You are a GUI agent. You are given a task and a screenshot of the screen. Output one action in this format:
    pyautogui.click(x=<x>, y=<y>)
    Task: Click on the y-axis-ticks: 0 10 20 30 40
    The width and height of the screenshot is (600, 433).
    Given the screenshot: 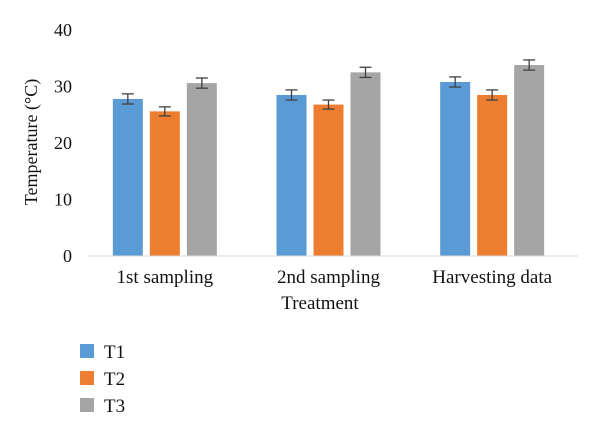 What is the action you would take?
    pyautogui.click(x=63, y=143)
    